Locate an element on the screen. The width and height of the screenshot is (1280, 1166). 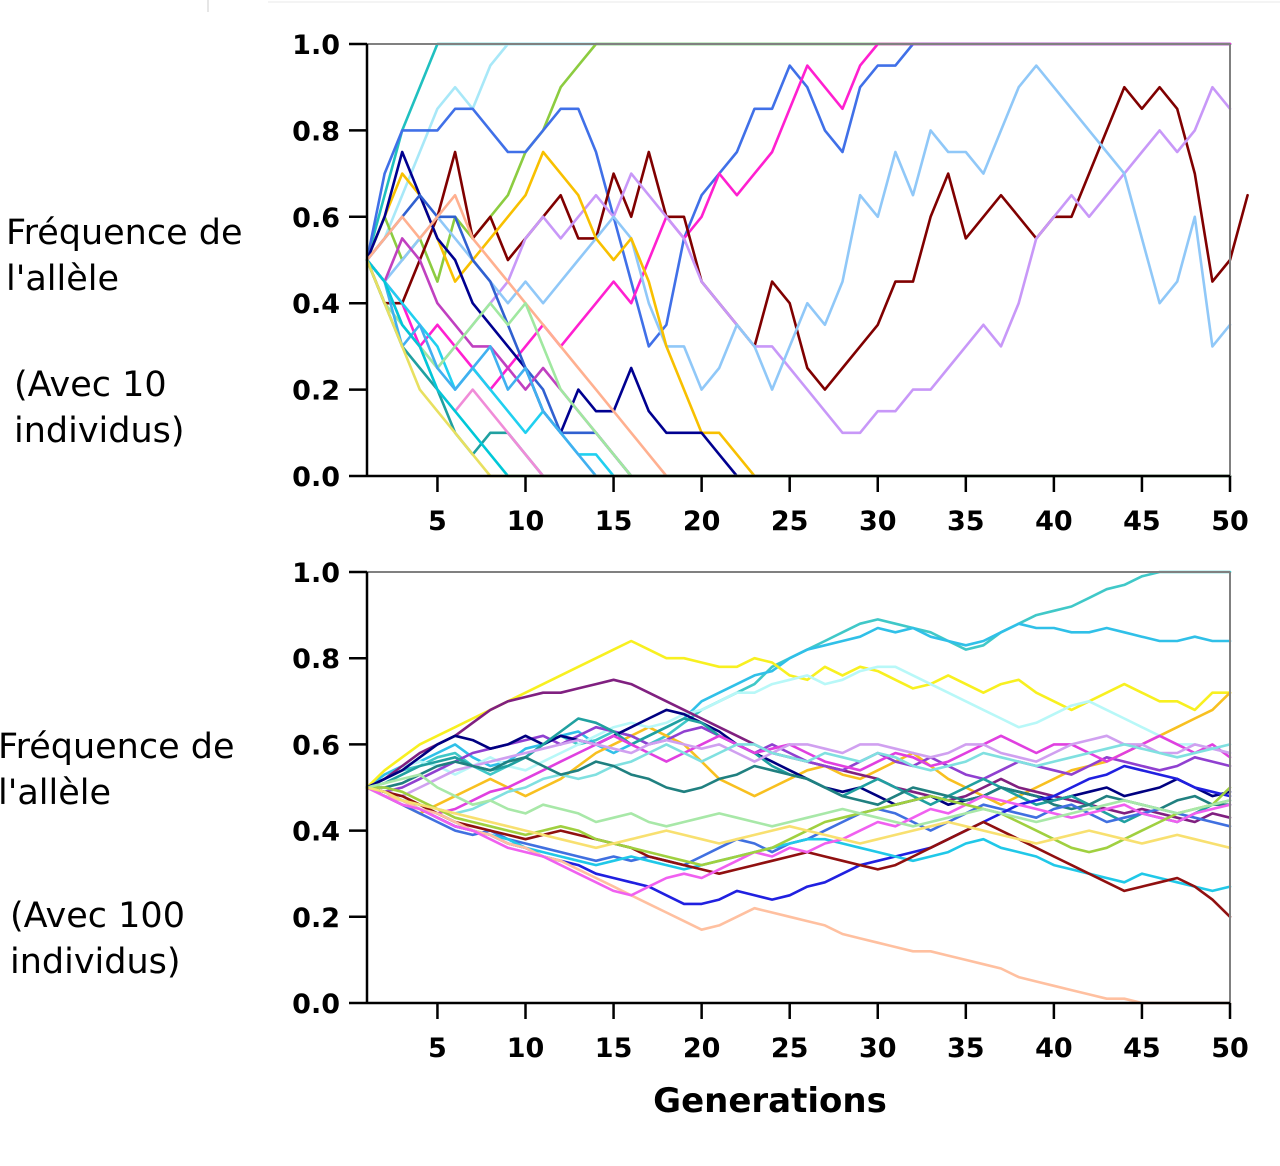
top-y-axis-label-line-1: Fréquence de is located at coordinates (124, 233).